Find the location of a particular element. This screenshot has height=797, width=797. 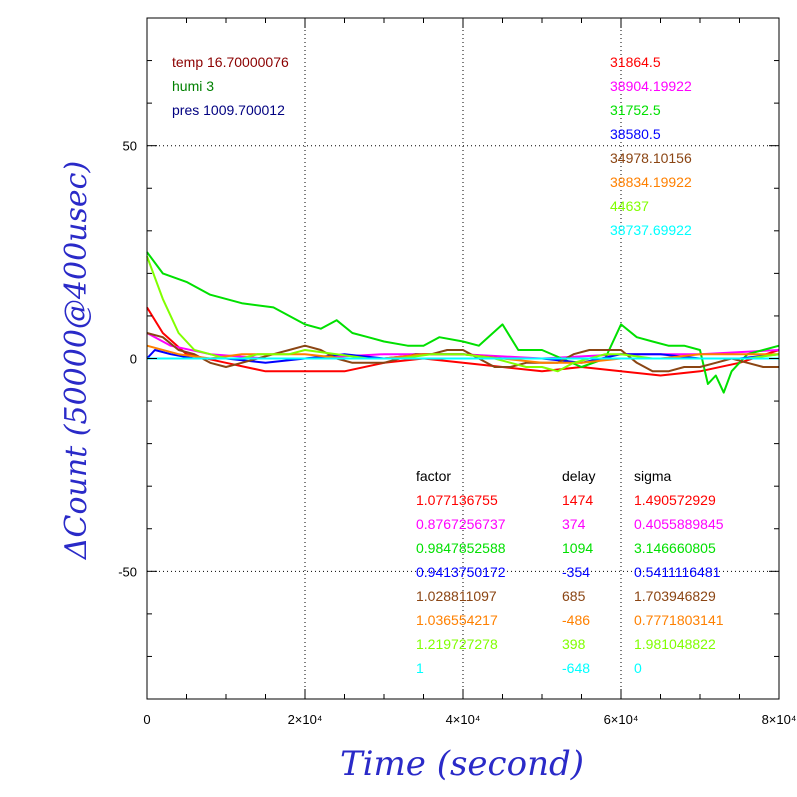

env-label: humi 3 is located at coordinates (193, 86).